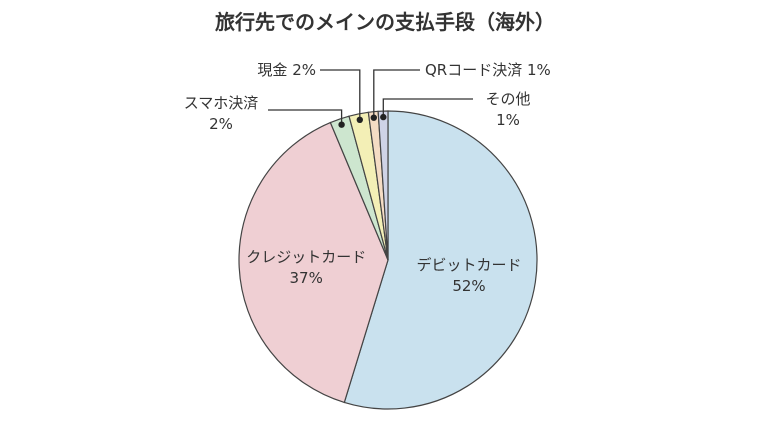 The width and height of the screenshot is (770, 433). Describe the element at coordinates (221, 113) in the screenshot. I see `label-slice-2: スマホ決済 2%` at that location.